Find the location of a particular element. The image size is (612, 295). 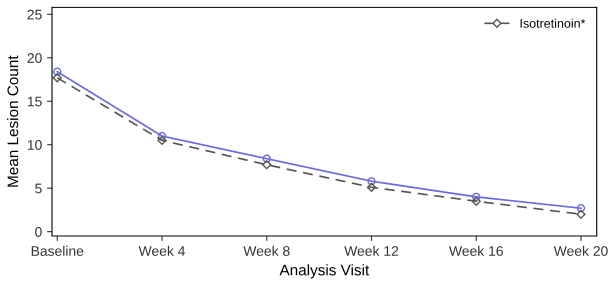

x-tick-label: Week 20 is located at coordinates (581, 251).